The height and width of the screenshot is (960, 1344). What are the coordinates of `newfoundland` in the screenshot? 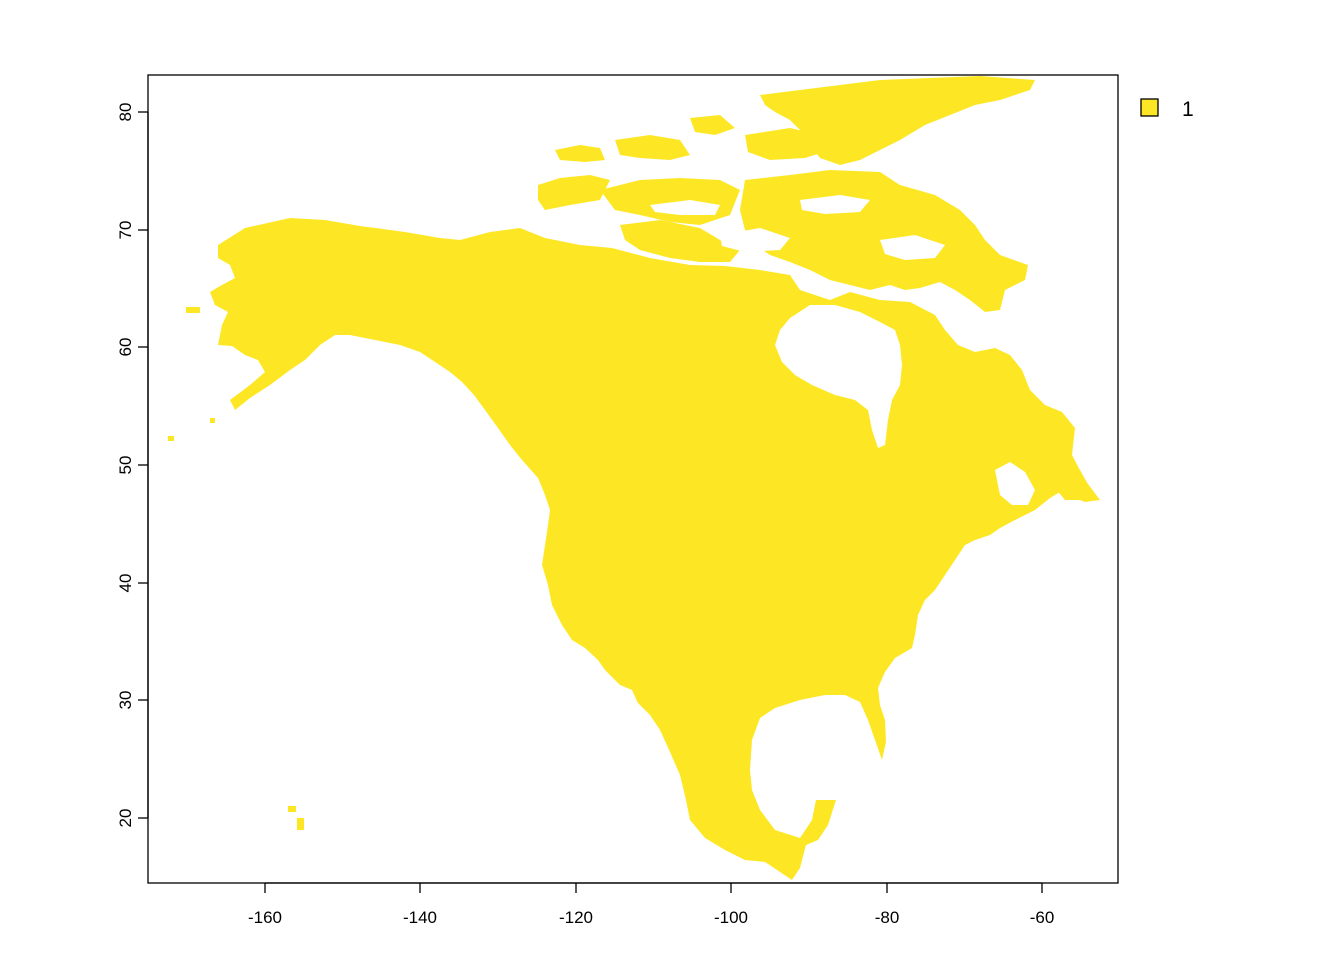 It's located at (1072, 481).